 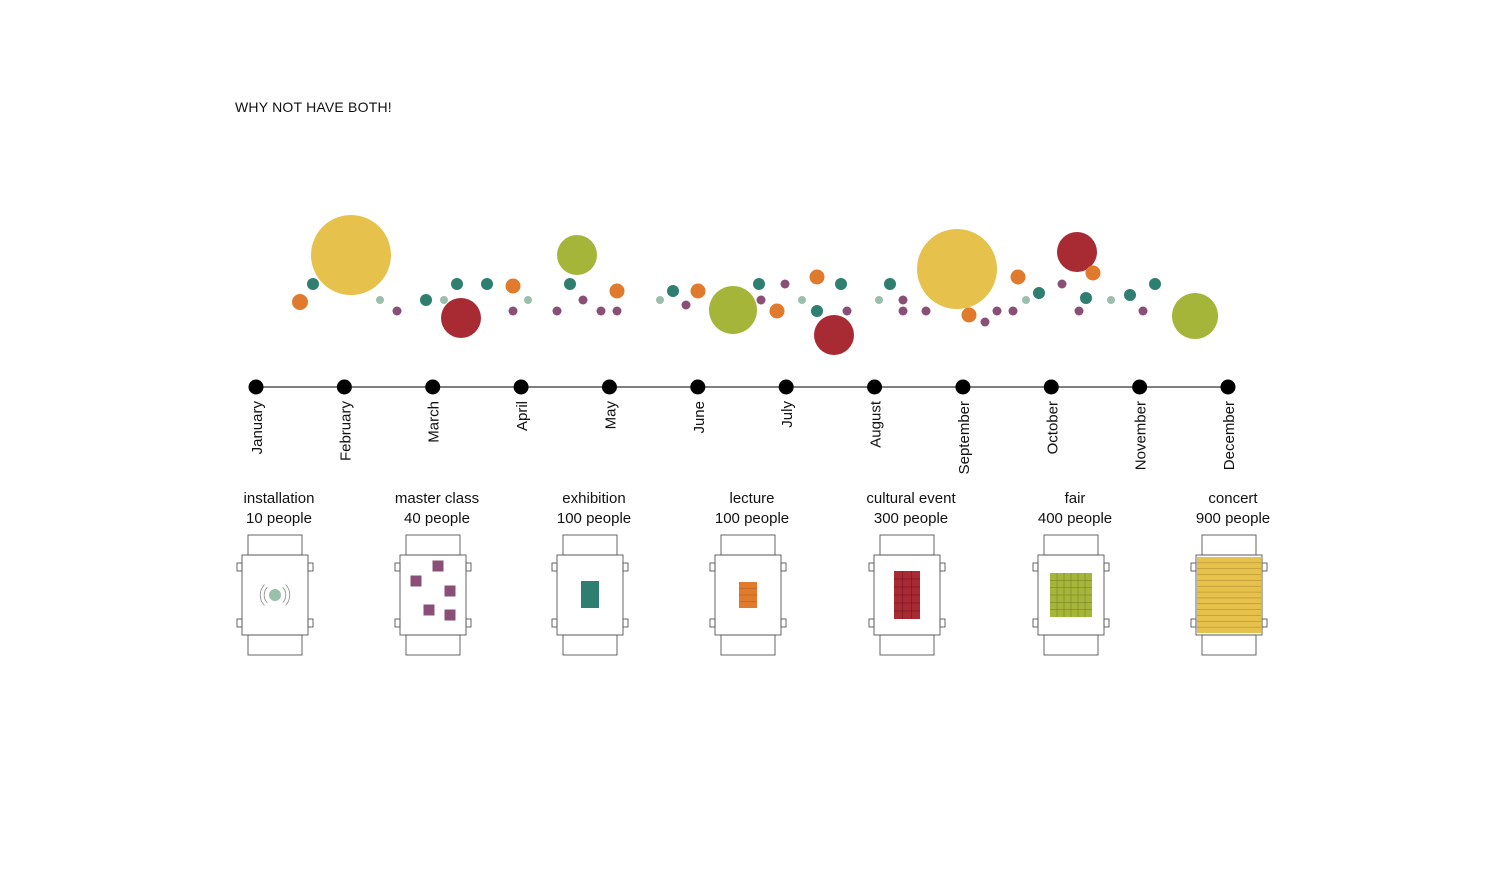 I want to click on event-type-audience: 10 people, so click(x=279, y=518).